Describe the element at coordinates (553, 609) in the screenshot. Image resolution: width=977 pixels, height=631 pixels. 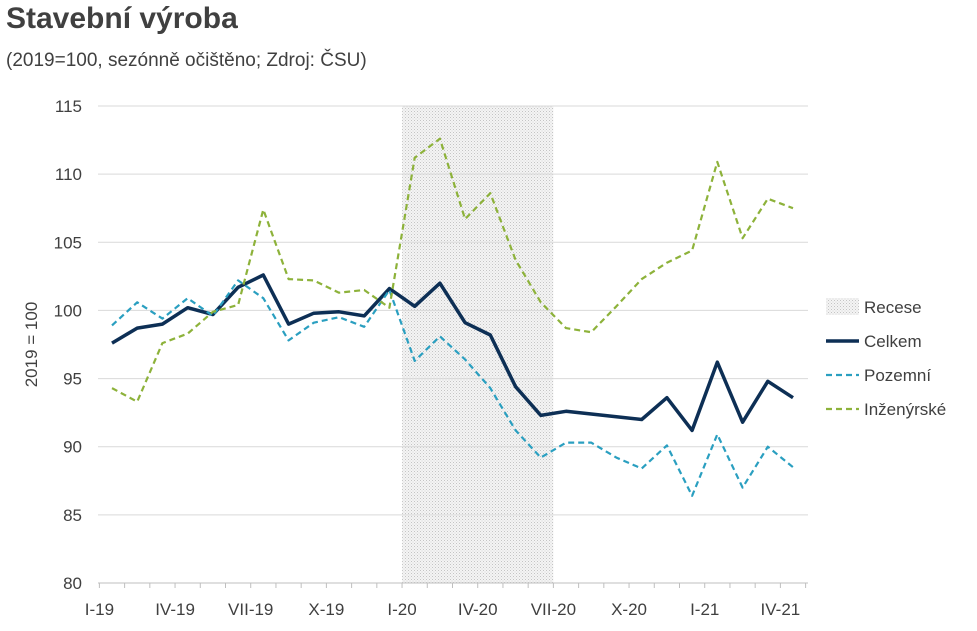
I see `x-tick-label: VII-20` at that location.